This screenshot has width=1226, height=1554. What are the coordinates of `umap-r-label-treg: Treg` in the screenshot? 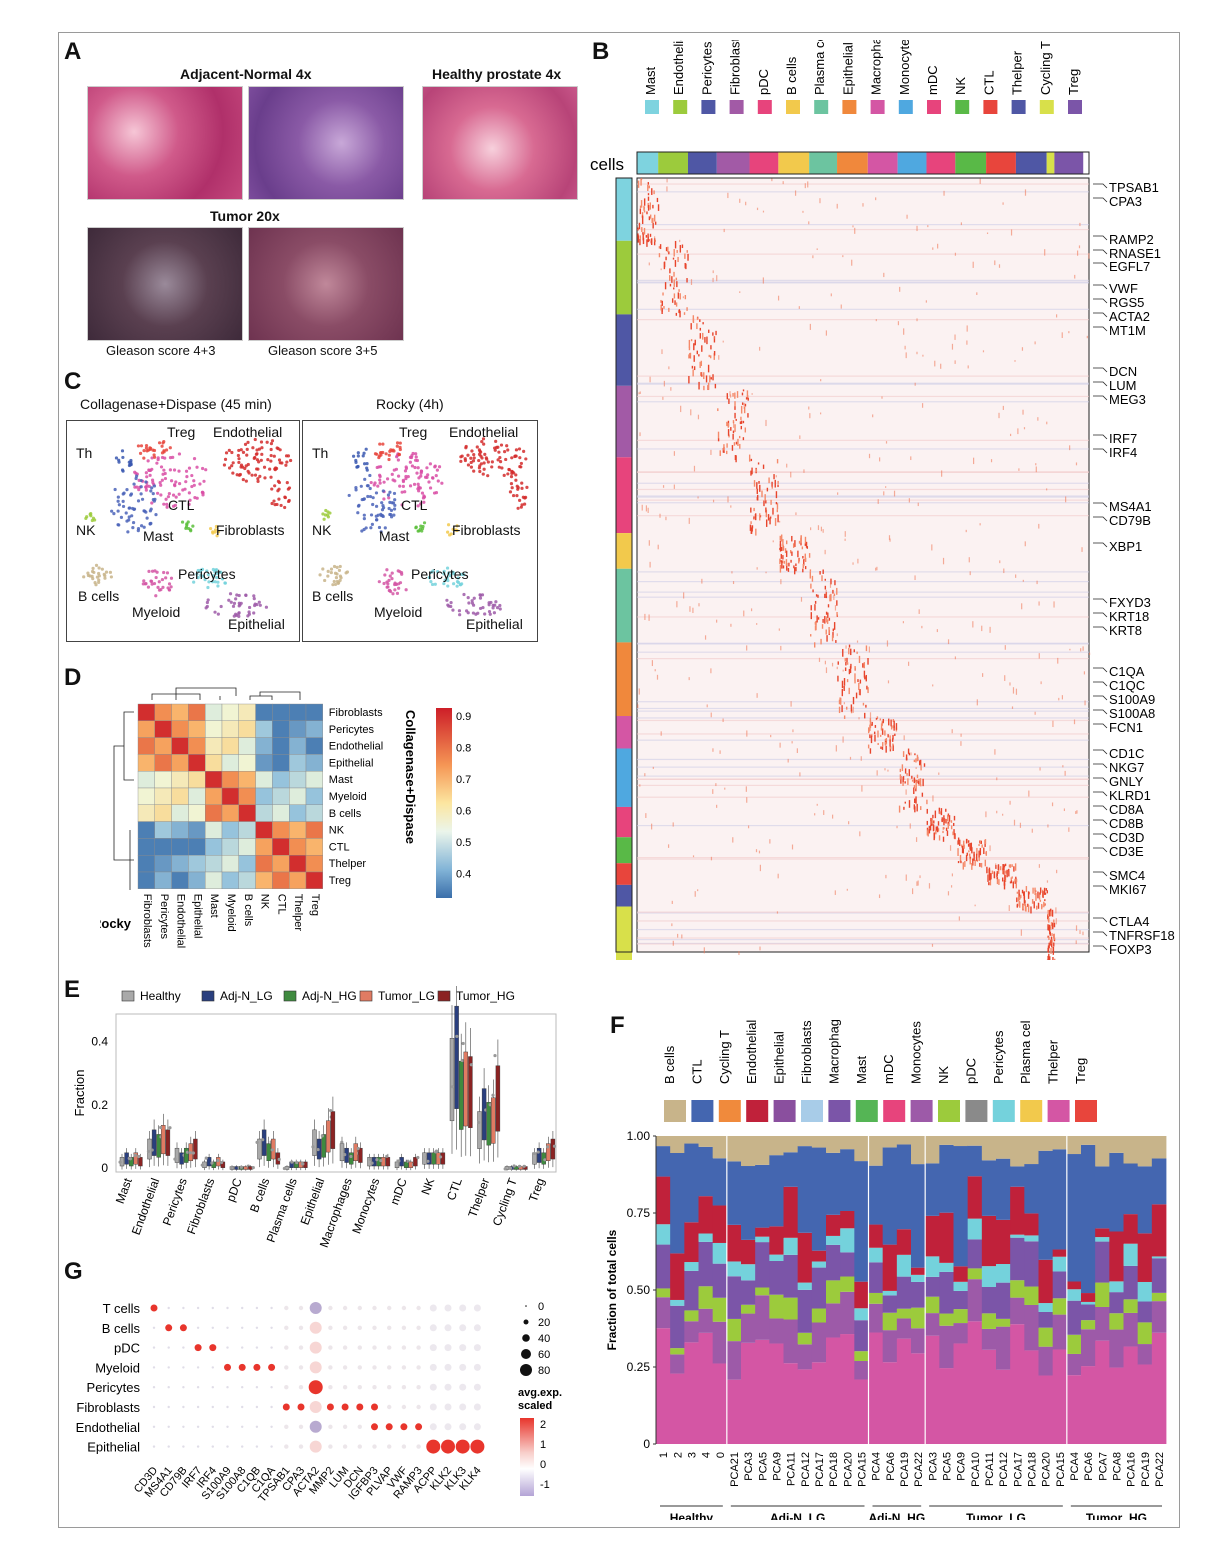 It's located at (413, 432).